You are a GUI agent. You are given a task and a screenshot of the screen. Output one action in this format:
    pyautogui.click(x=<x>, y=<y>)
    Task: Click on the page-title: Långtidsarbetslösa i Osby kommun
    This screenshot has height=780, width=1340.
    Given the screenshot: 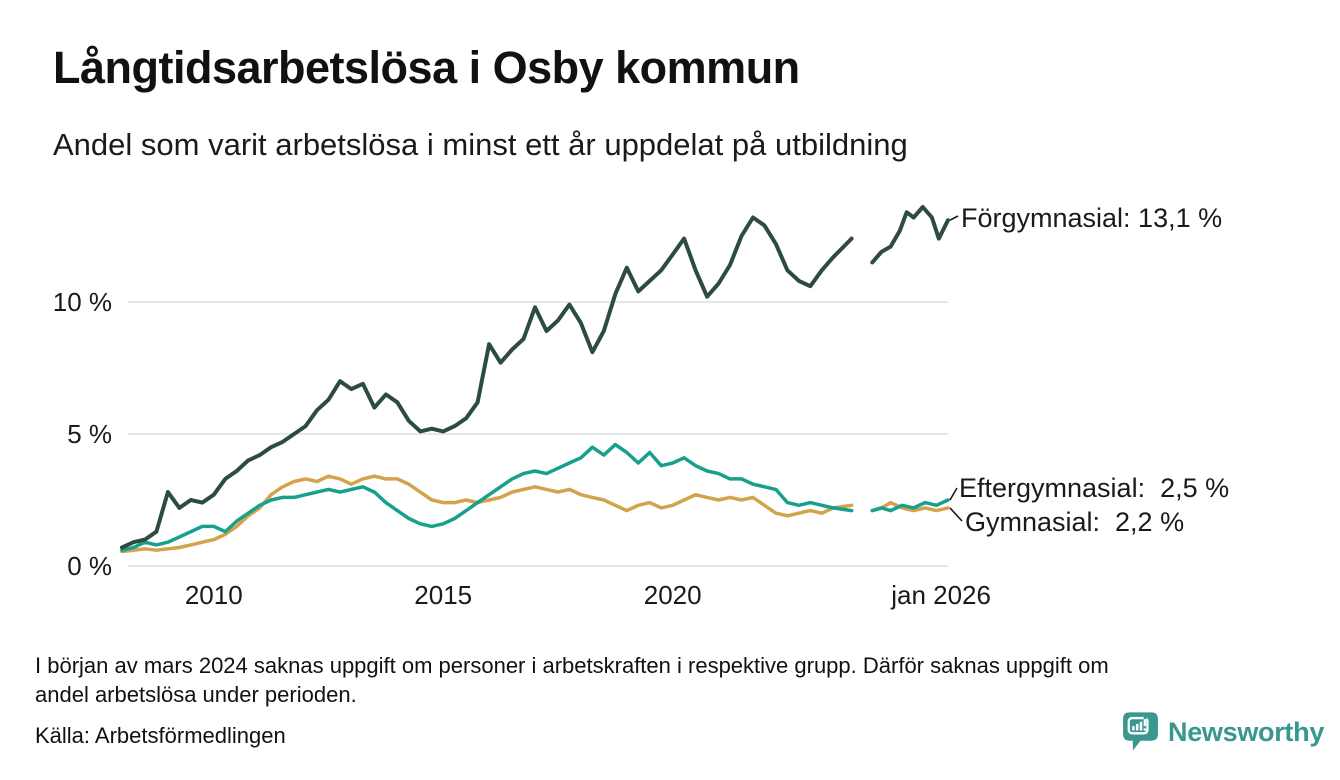 What is the action you would take?
    pyautogui.click(x=426, y=67)
    